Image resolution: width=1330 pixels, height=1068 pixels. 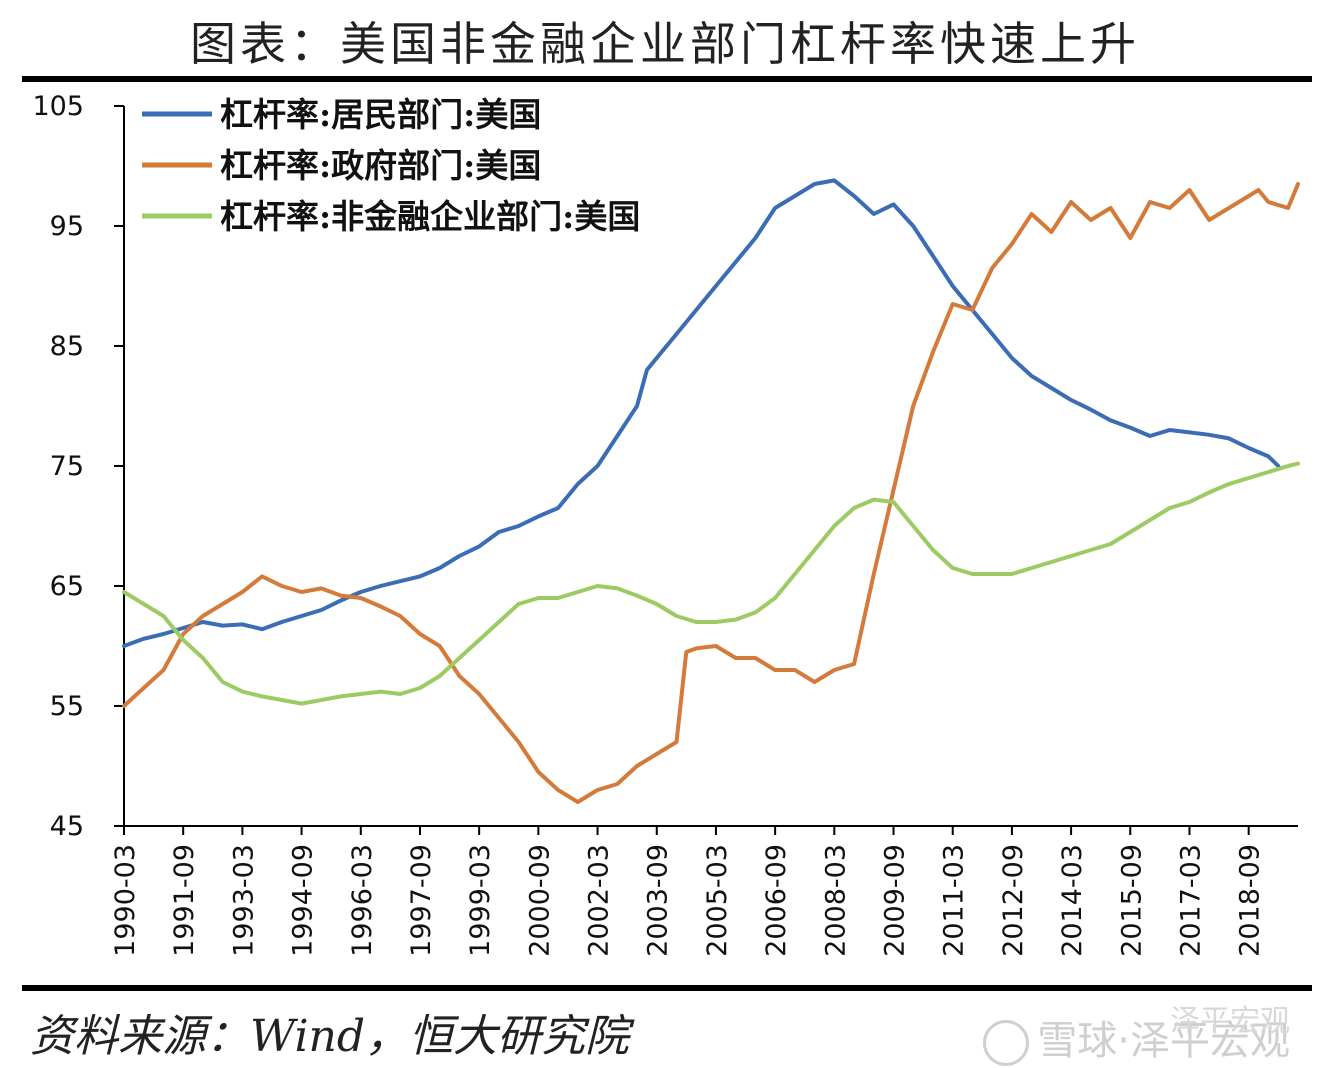 I want to click on top-rule, so click(x=667, y=79).